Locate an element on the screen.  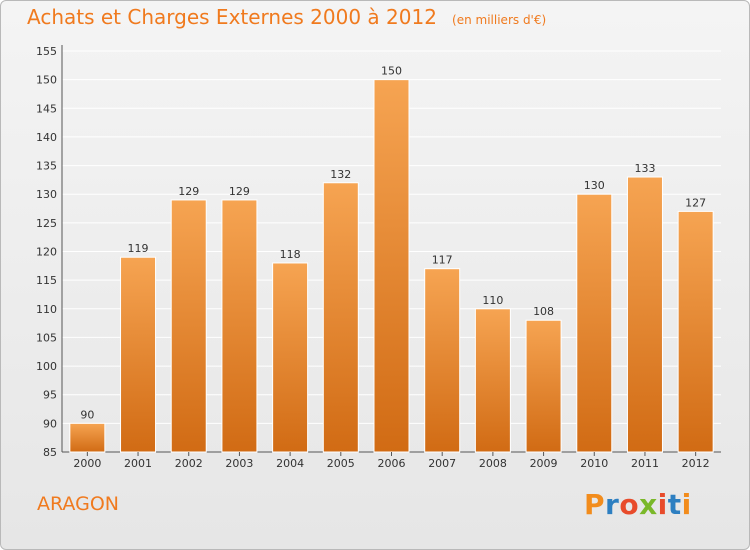
x-tick-label: 2007 is located at coordinates (442, 463).